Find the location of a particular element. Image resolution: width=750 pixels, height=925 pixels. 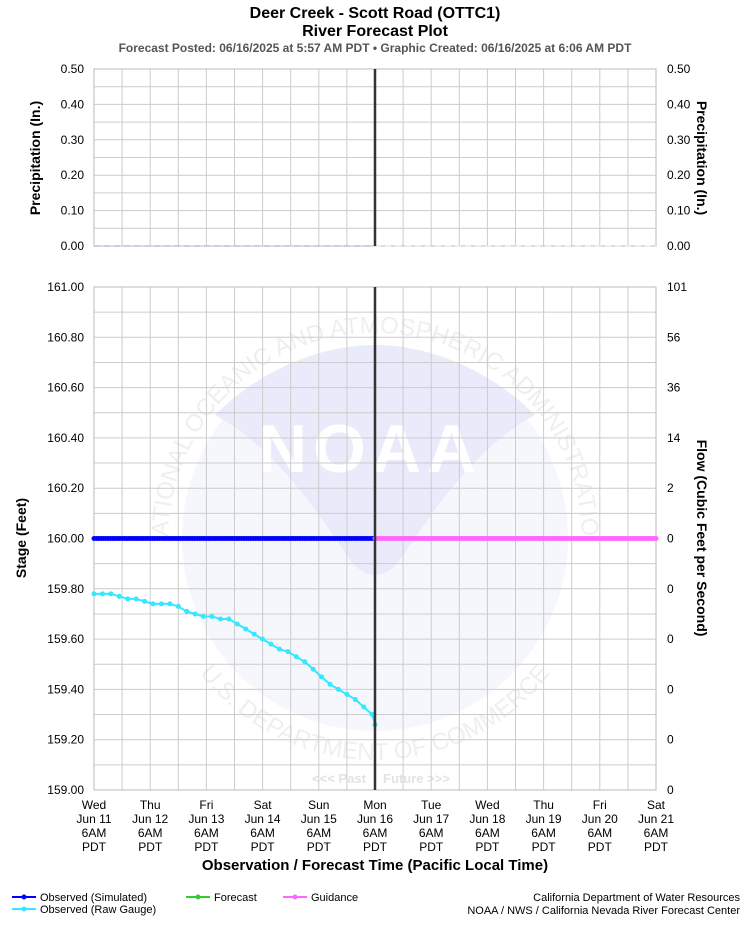

precip-right-tick-label: 0.00 is located at coordinates (679, 246).